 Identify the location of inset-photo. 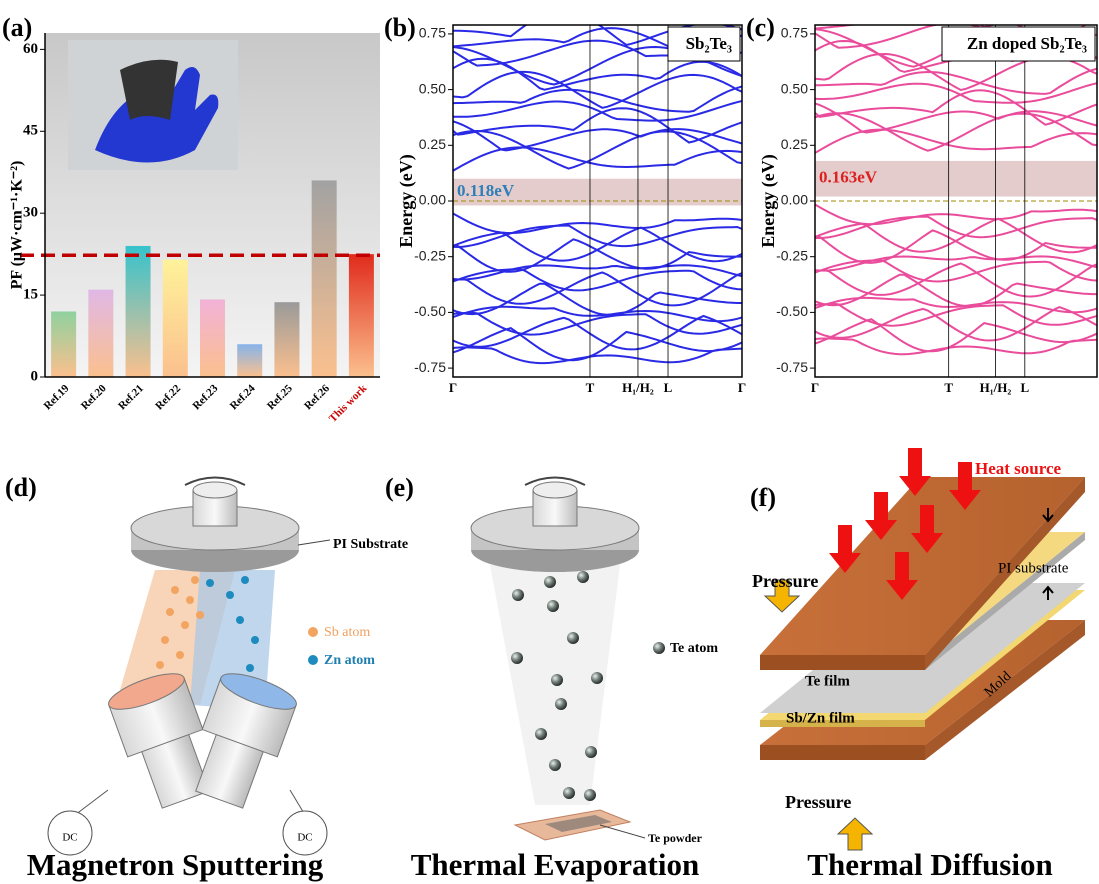
(153, 105).